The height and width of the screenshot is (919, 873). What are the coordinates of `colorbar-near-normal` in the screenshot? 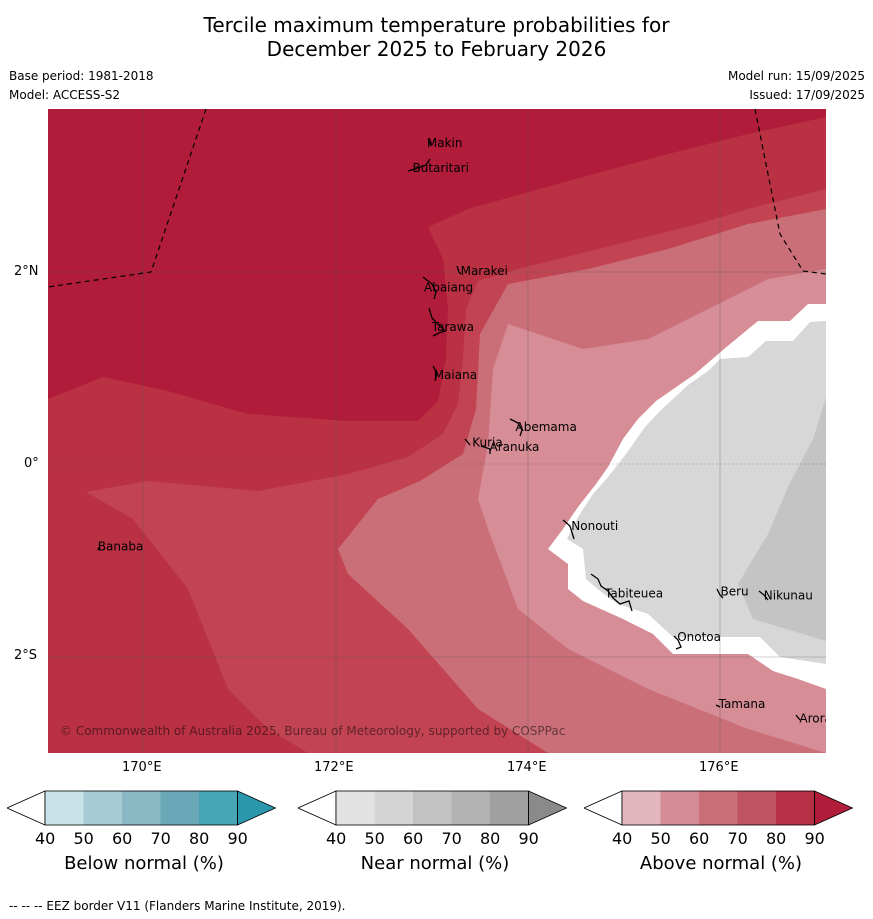 It's located at (433, 808).